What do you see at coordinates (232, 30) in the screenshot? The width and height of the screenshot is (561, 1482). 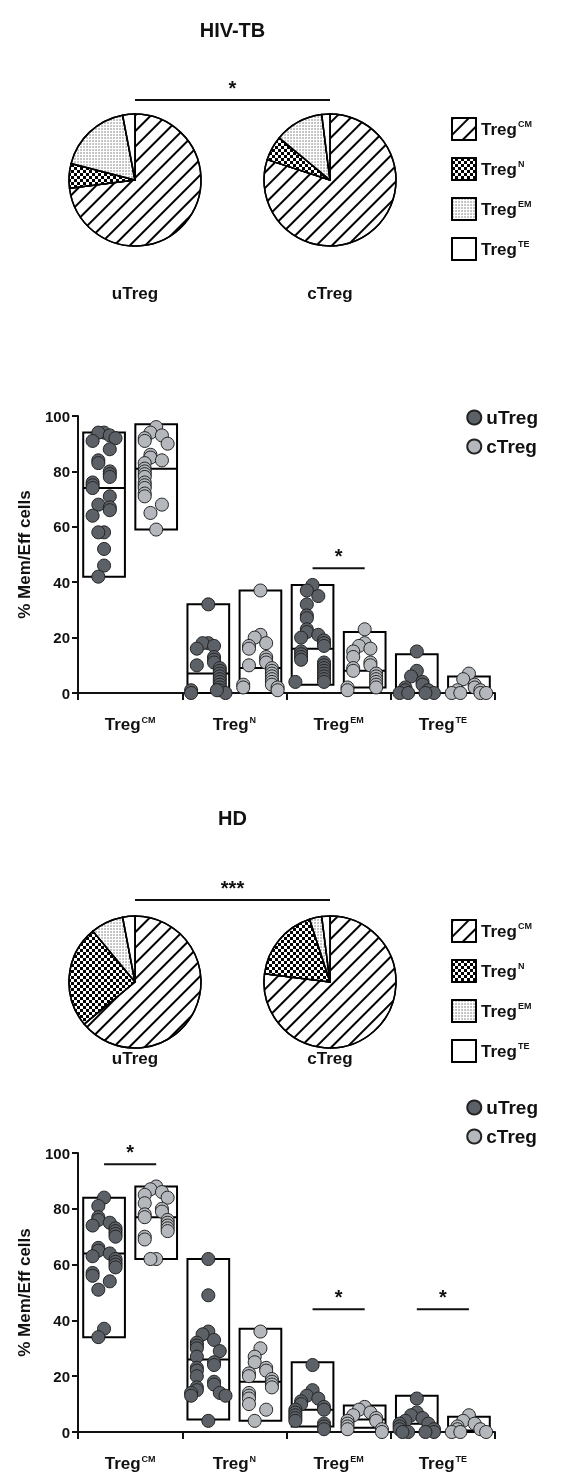 I see `chart-title: HIV-TB` at bounding box center [232, 30].